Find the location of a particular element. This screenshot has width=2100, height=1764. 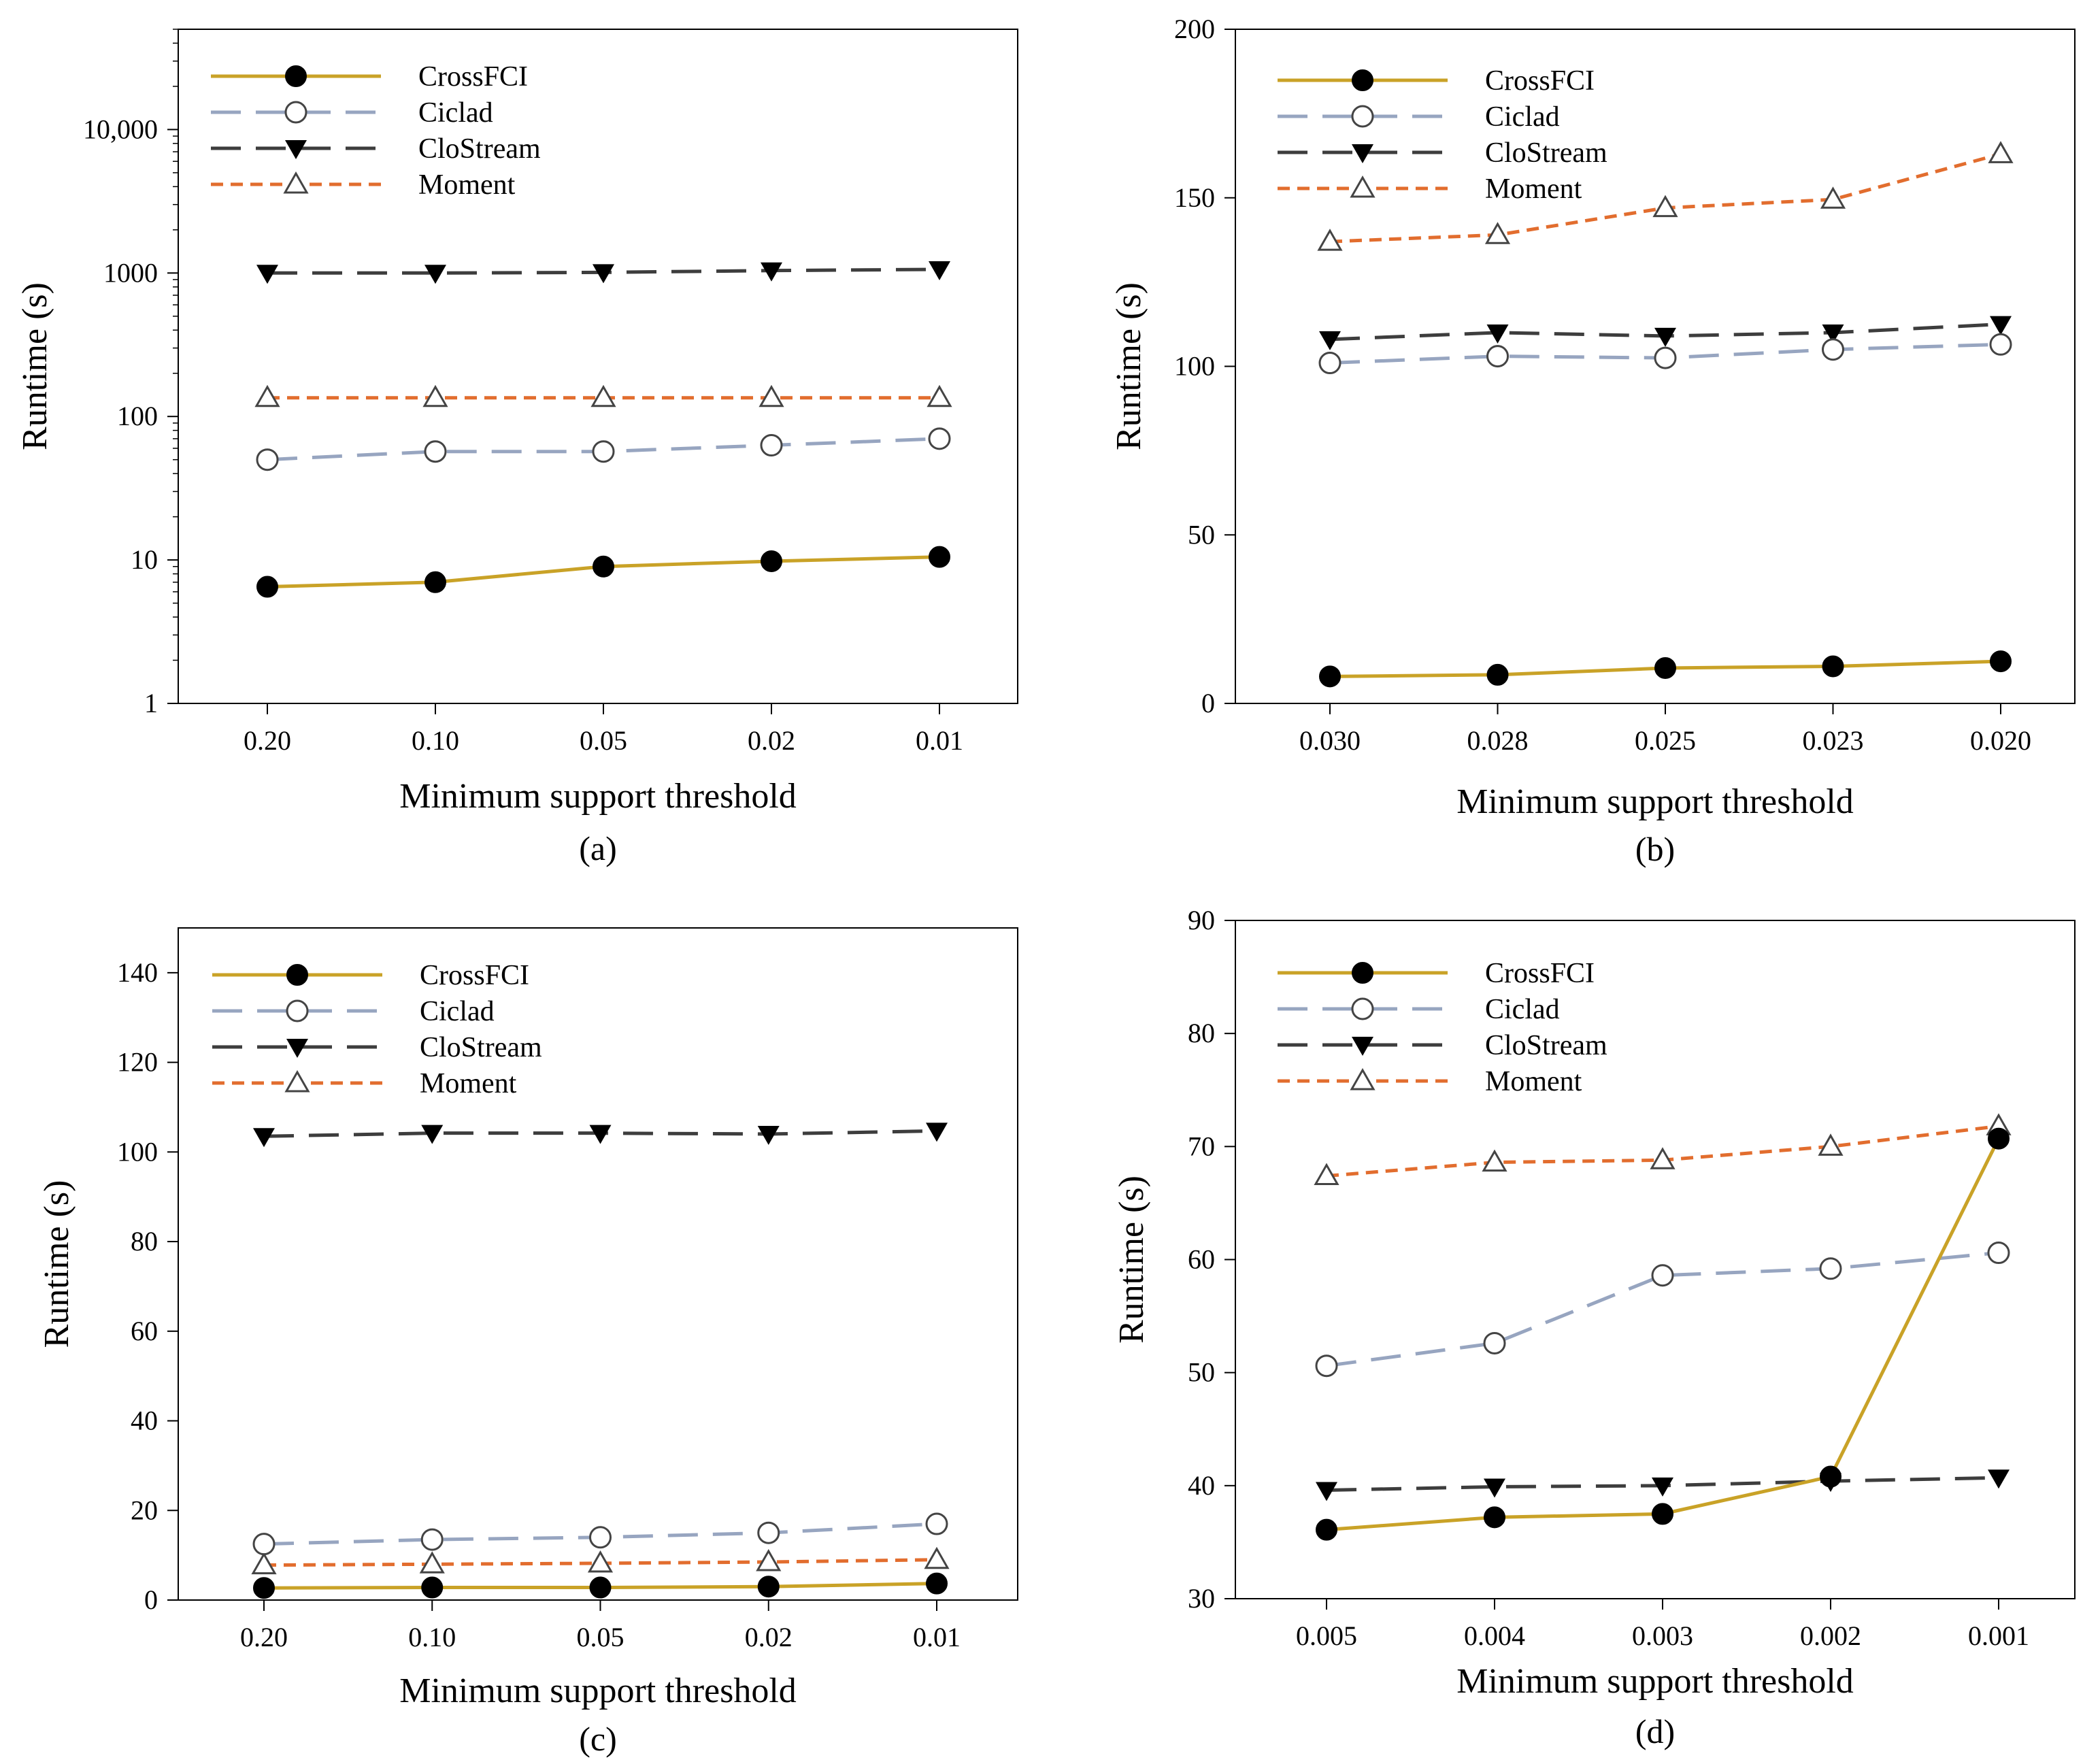

panel-c-ytick-label: 140 is located at coordinates (137, 972).